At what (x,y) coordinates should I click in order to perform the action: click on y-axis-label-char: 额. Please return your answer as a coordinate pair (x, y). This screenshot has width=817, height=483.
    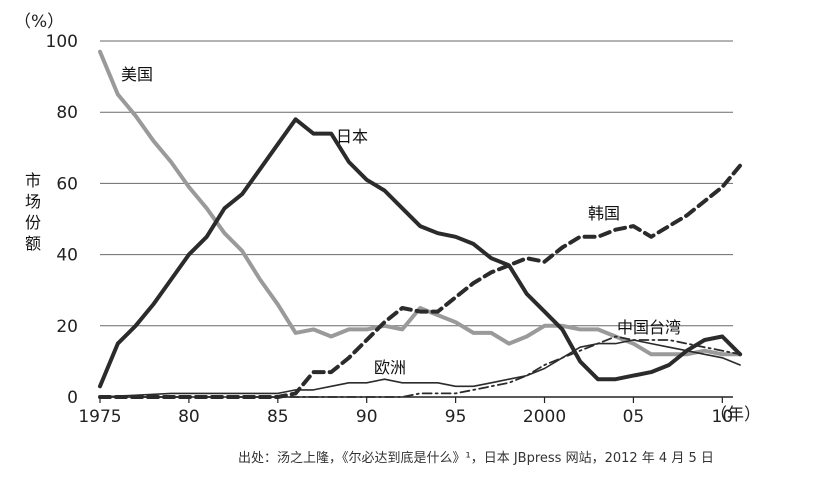
    Looking at the image, I should click on (33, 243).